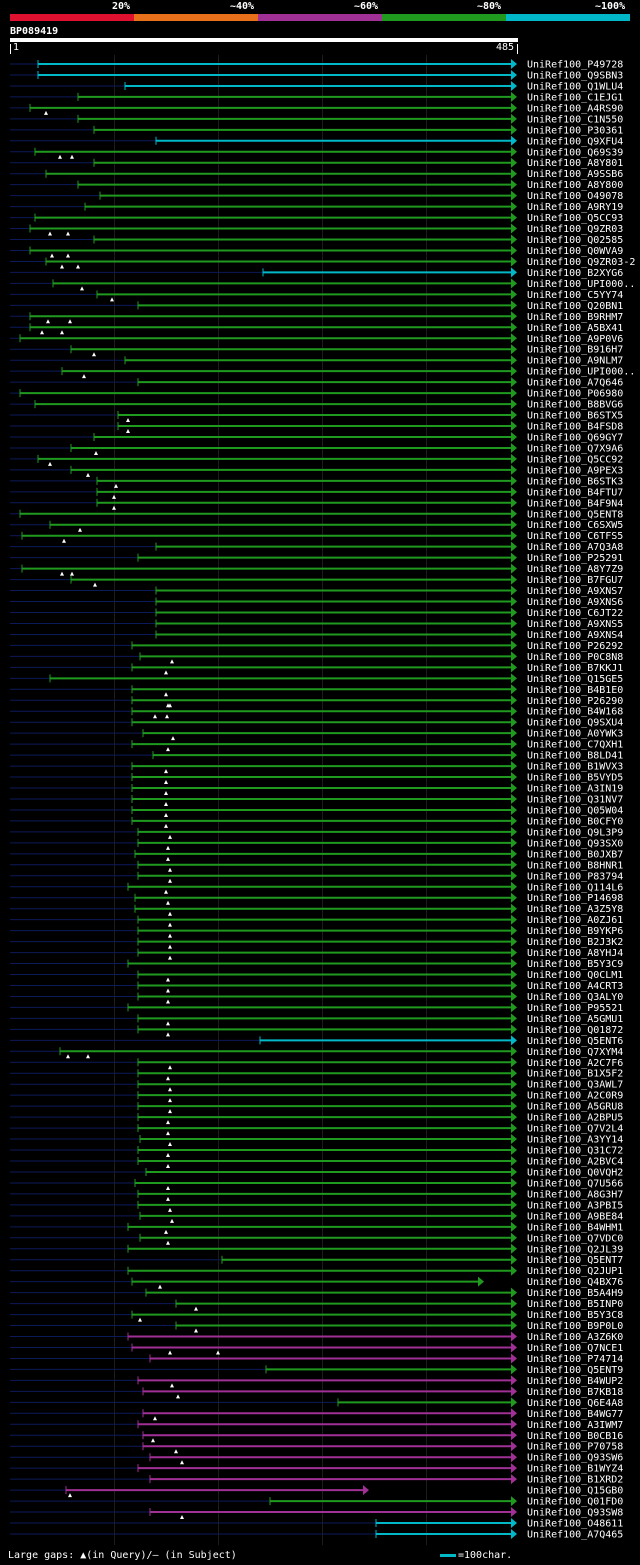 The width and height of the screenshot is (640, 1565). What do you see at coordinates (575, 1534) in the screenshot?
I see `hit-label: UniRef100_A7Q465` at bounding box center [575, 1534].